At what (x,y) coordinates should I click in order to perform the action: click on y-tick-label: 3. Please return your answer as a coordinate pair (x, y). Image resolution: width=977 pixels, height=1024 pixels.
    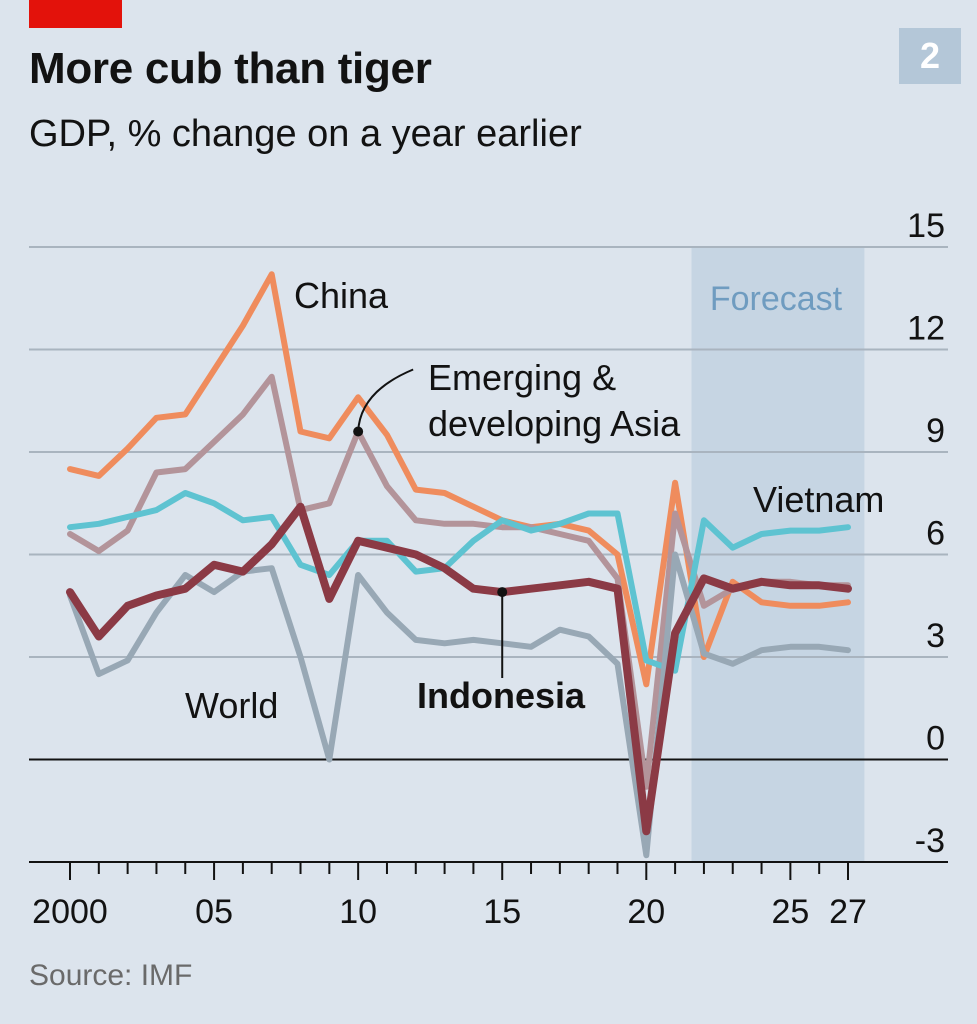
    Looking at the image, I should click on (935, 636).